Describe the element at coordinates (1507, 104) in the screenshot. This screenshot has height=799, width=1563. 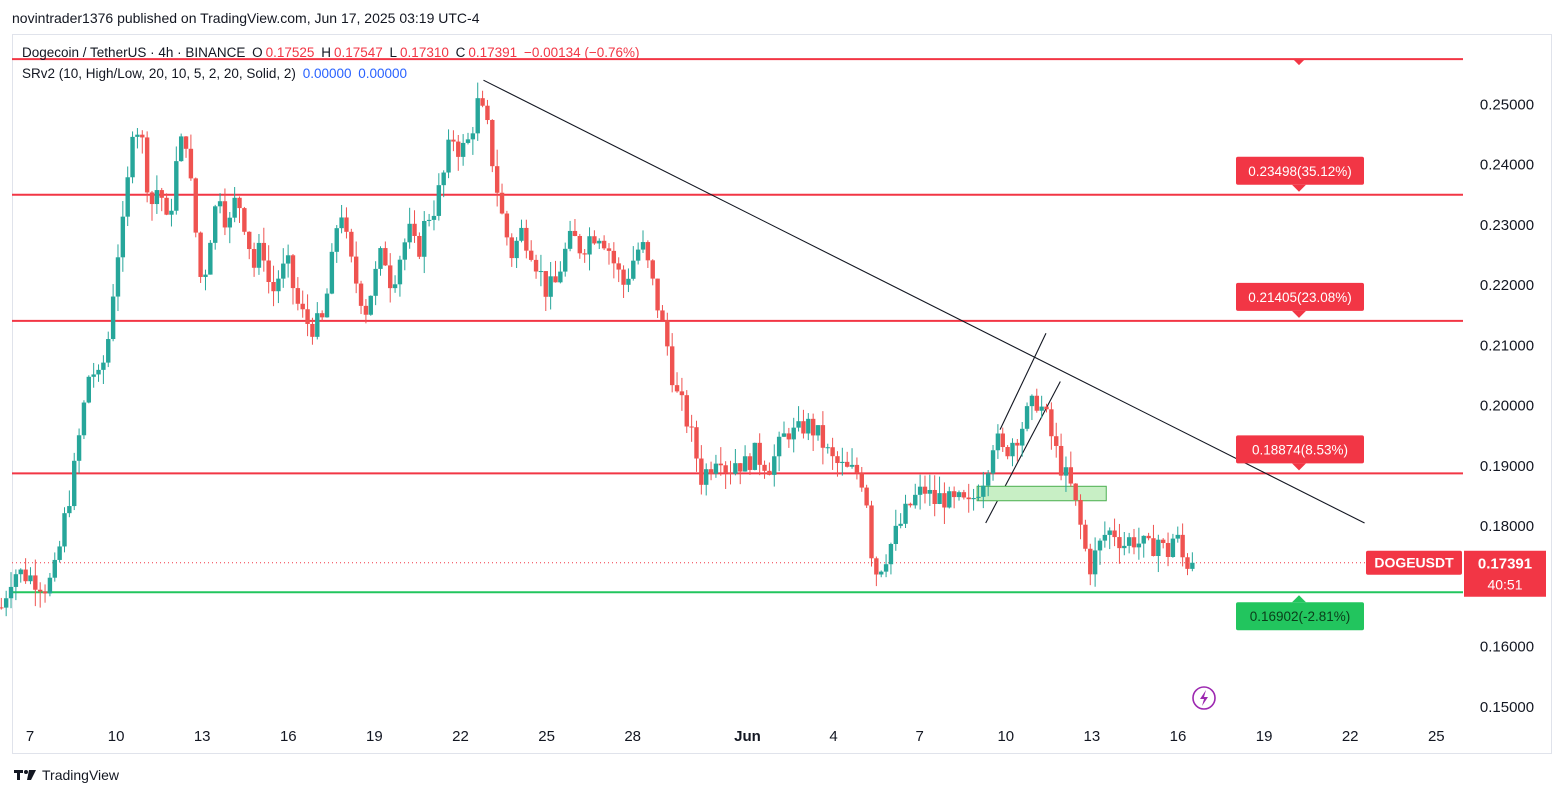
I see `y-tick-label: 0.25000` at that location.